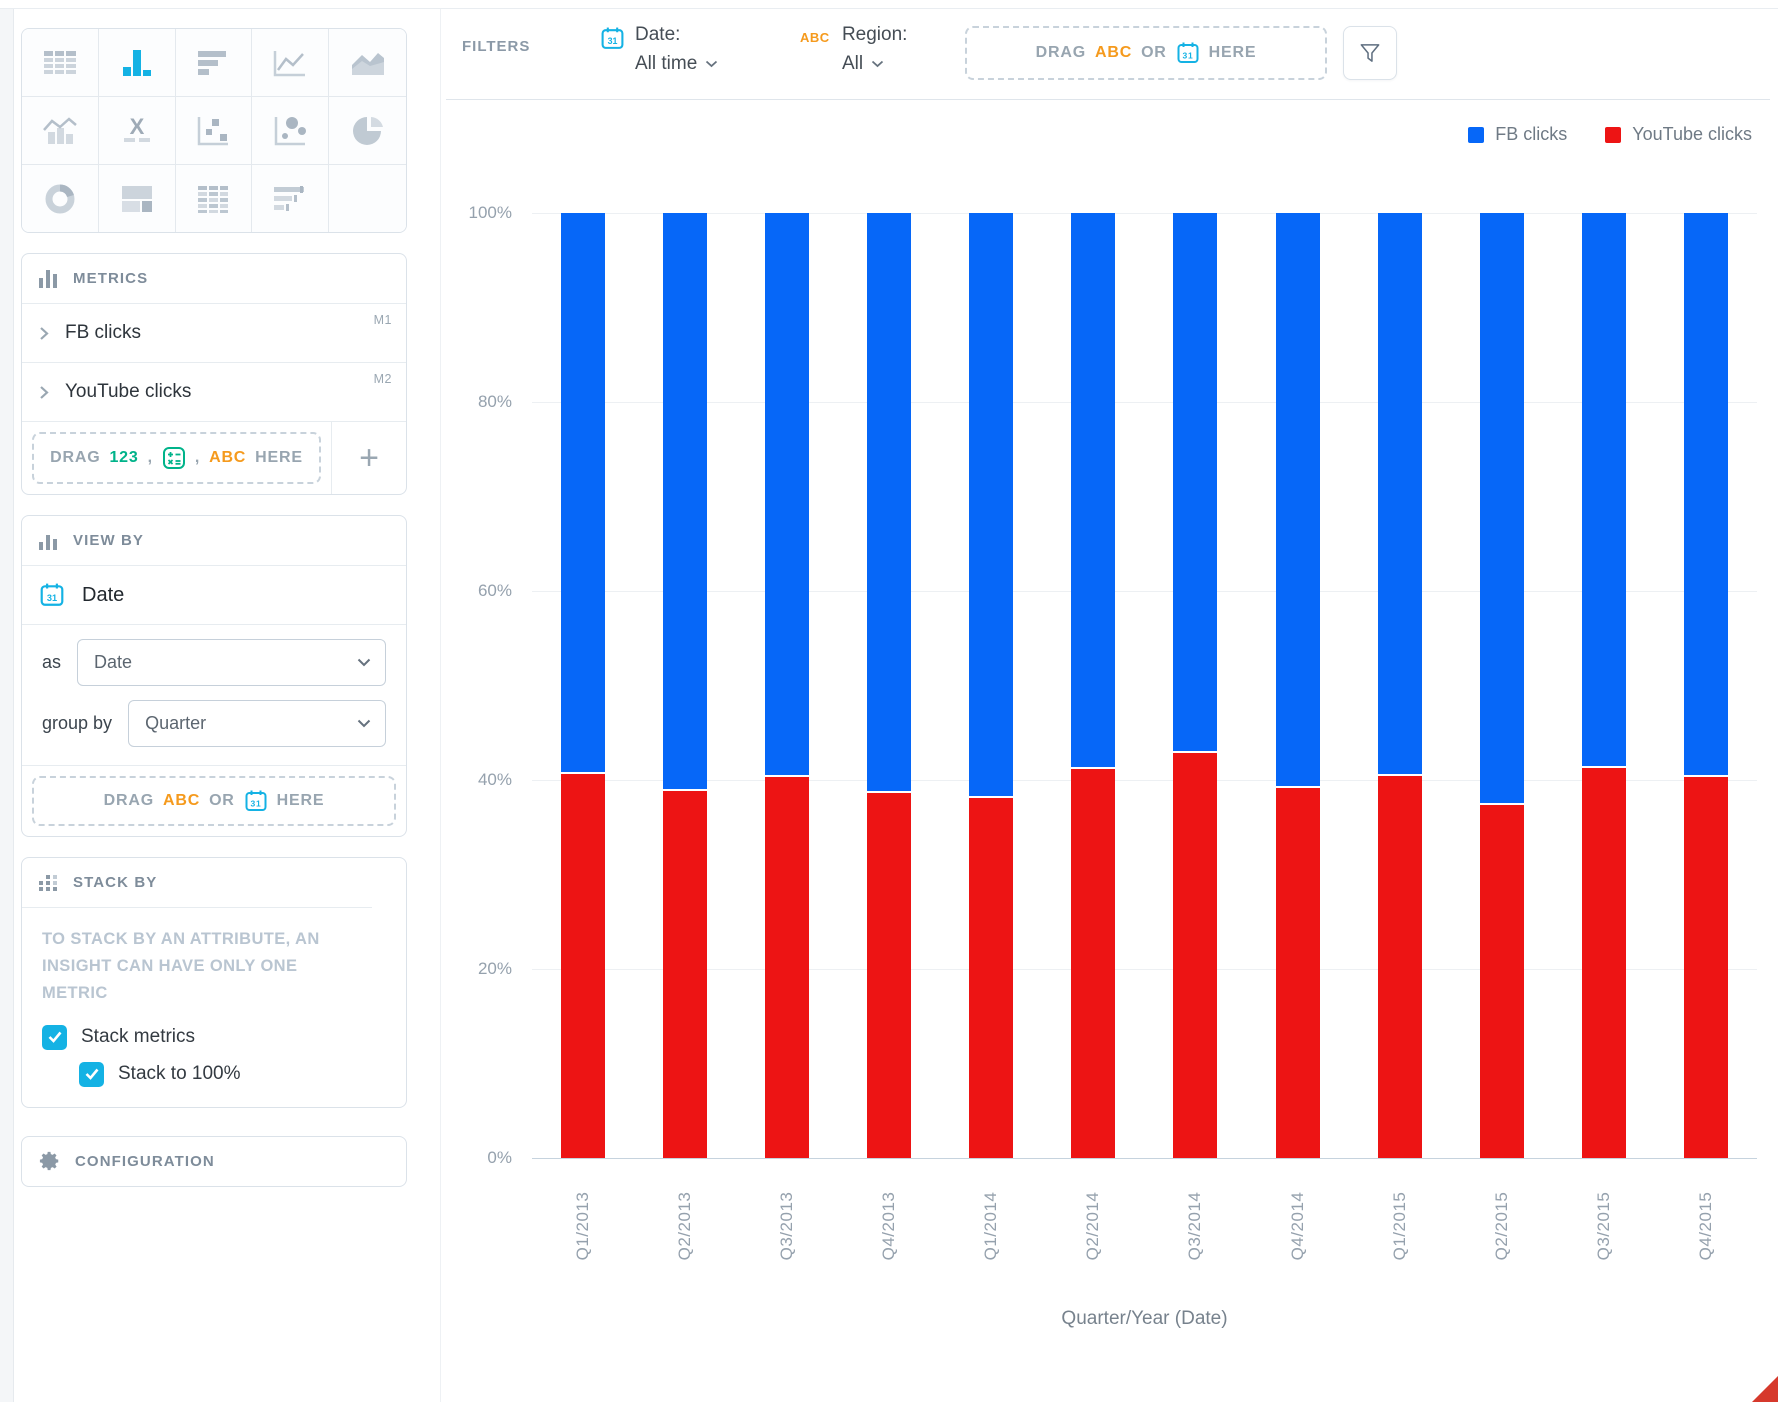  Describe the element at coordinates (257, 723) in the screenshot. I see `group-by-select: Quarter` at that location.